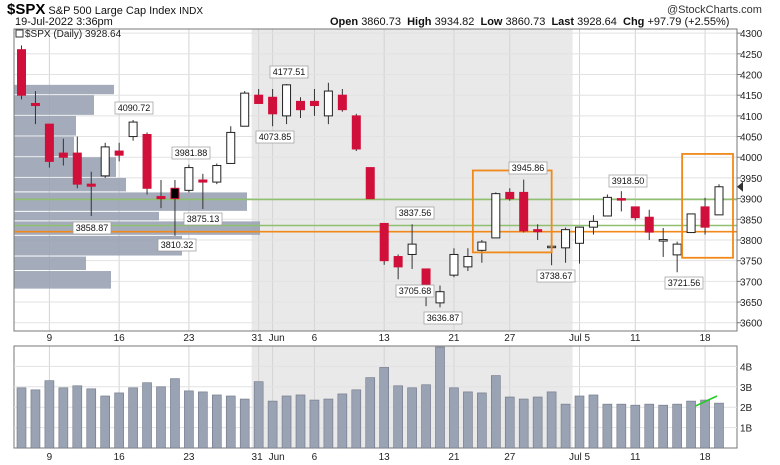 The image size is (780, 465). I want to click on x-tick-label: Jun, so click(277, 338).